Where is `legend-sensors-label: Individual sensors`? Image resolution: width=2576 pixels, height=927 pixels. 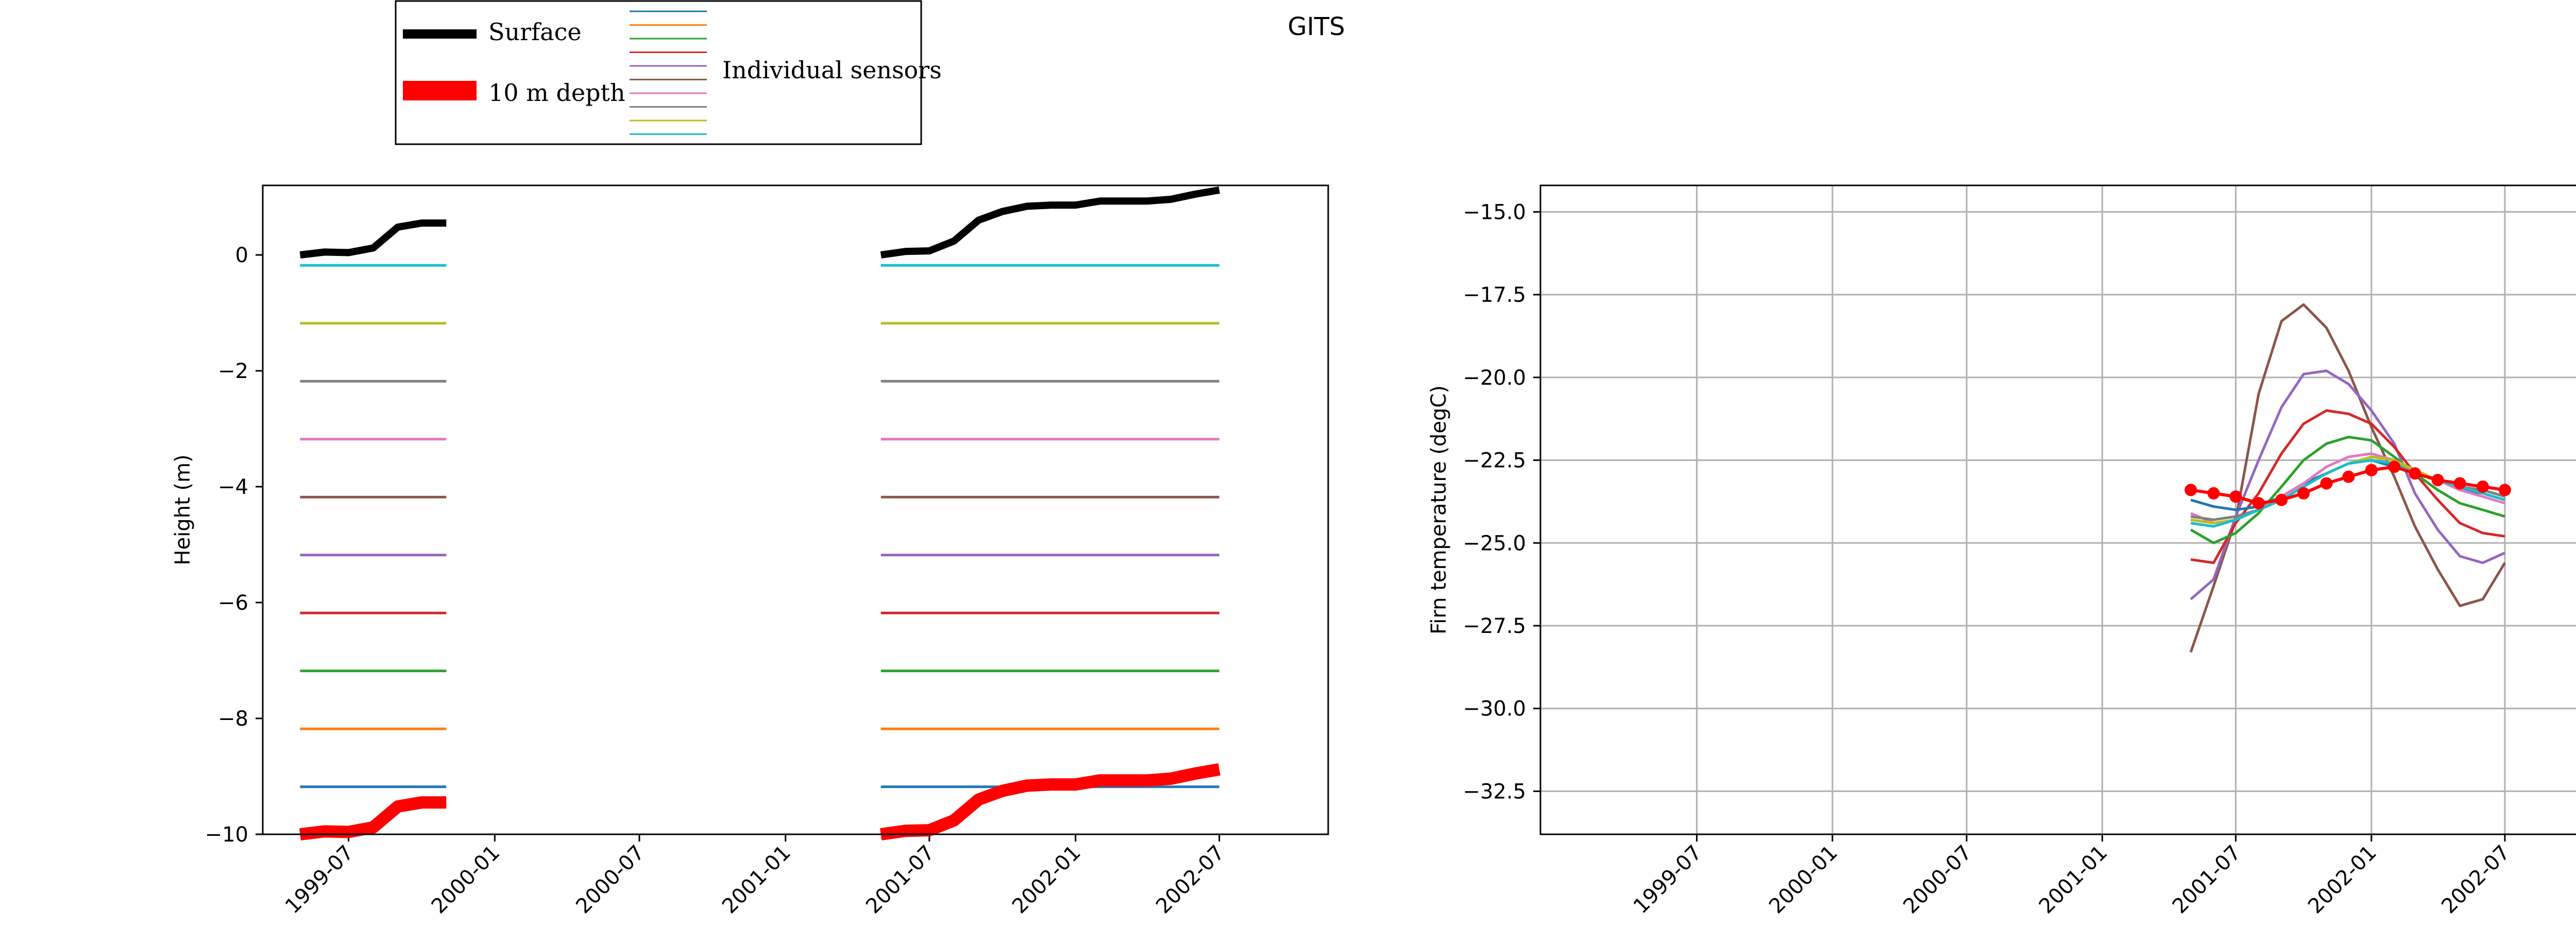
legend-sensors-label: Individual sensors is located at coordinates (832, 70).